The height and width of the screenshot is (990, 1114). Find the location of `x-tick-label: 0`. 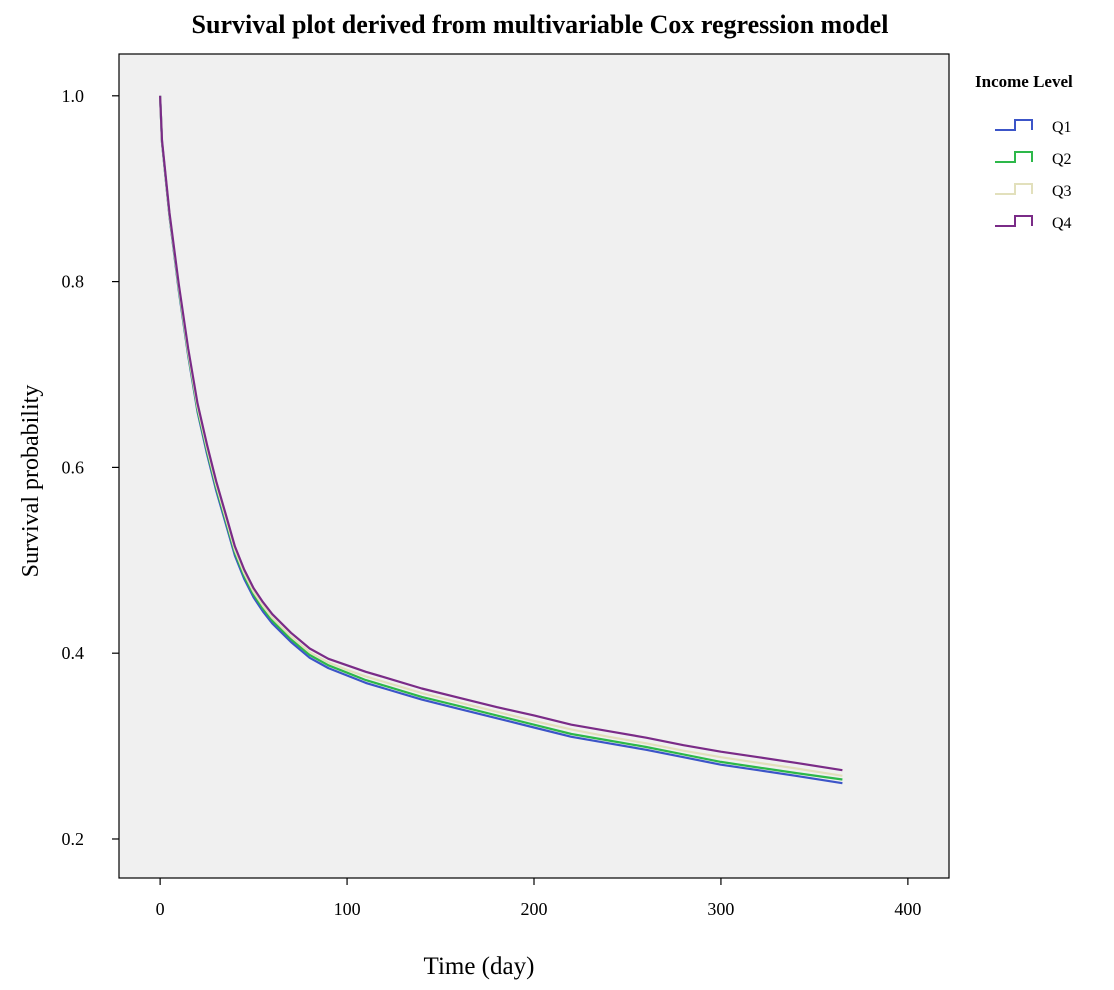

x-tick-label: 0 is located at coordinates (160, 909).